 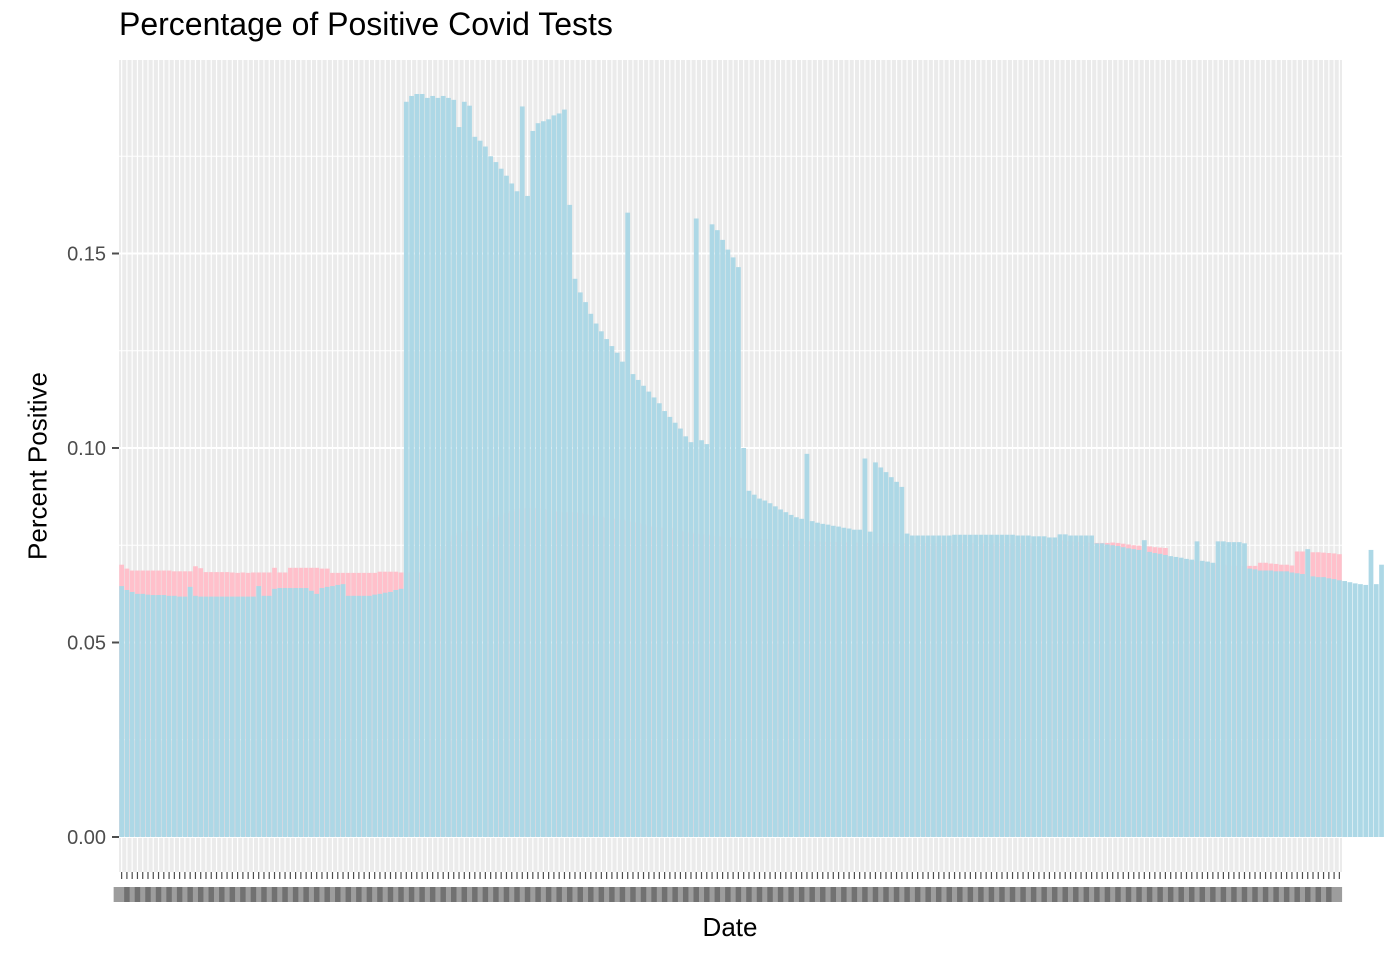 I want to click on y-tick-label: 0.00, so click(x=86, y=838).